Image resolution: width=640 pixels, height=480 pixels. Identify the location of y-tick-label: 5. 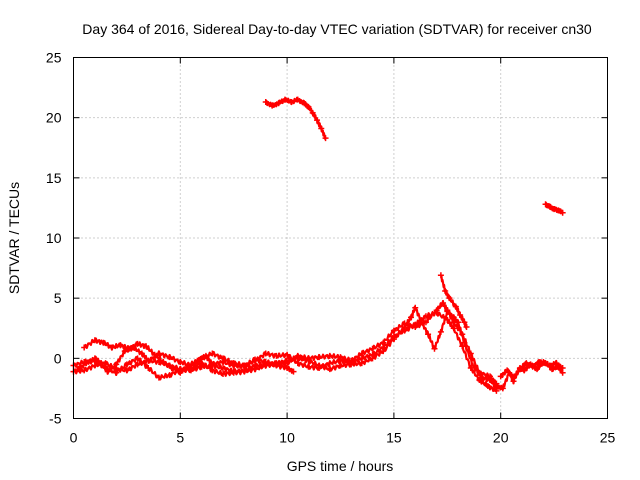
(58, 298).